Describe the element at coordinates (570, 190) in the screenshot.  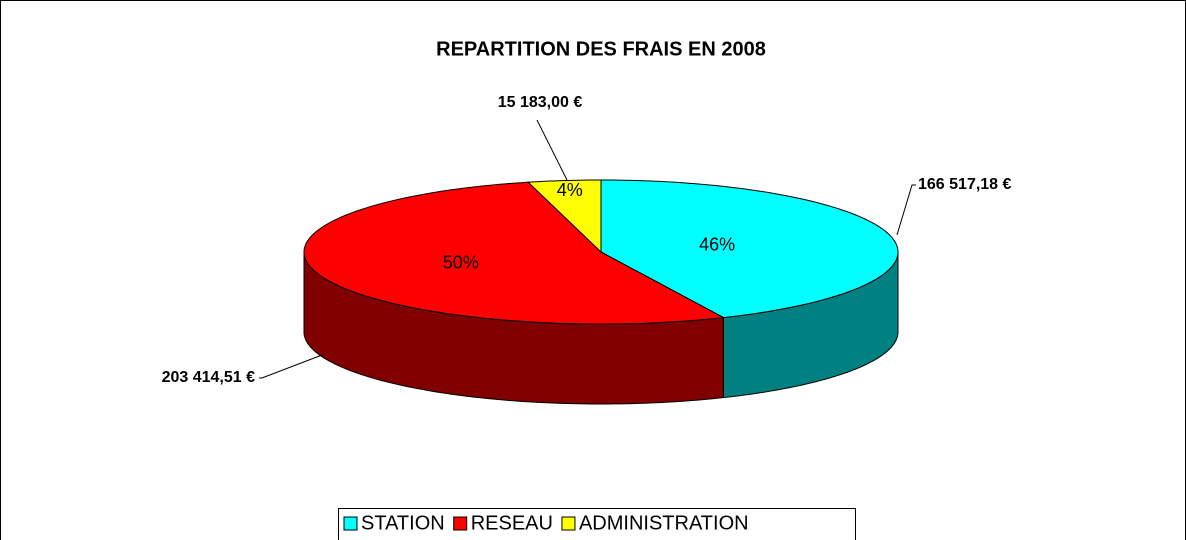
I see `percent-label: 4%` at that location.